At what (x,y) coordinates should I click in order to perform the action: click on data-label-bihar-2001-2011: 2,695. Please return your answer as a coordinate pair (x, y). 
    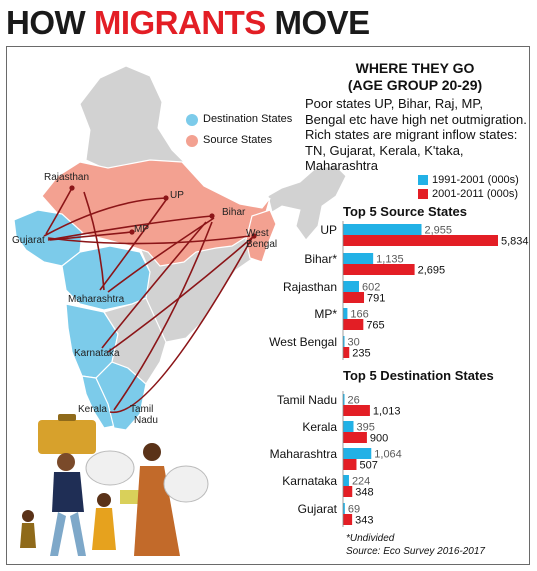
    Looking at the image, I should click on (432, 271).